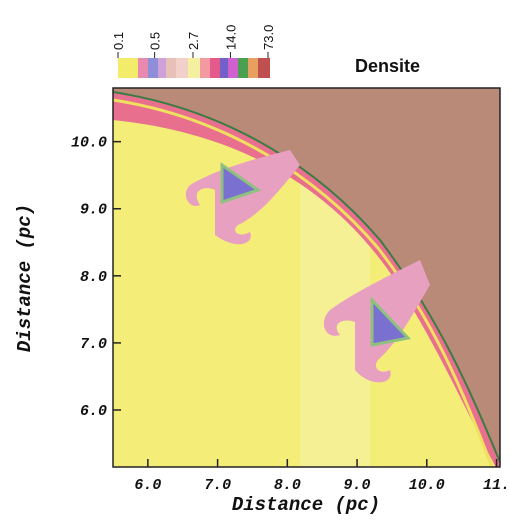 The width and height of the screenshot is (510, 524). What do you see at coordinates (306, 505) in the screenshot?
I see `x-axis-label: Distance (pc)` at bounding box center [306, 505].